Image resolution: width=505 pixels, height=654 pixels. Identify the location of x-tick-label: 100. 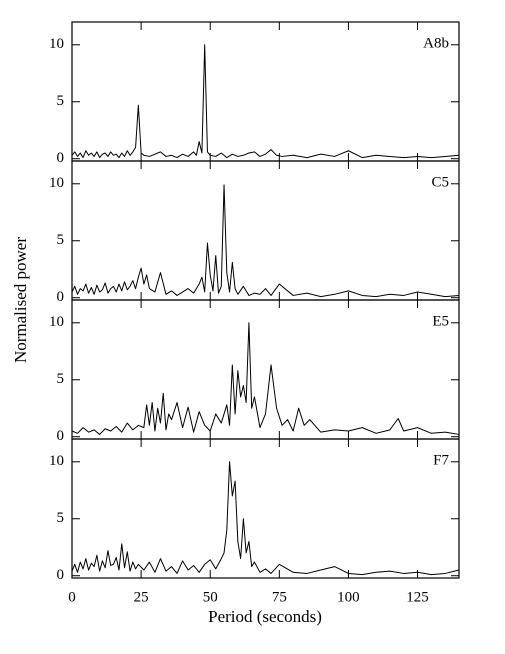
(348, 597).